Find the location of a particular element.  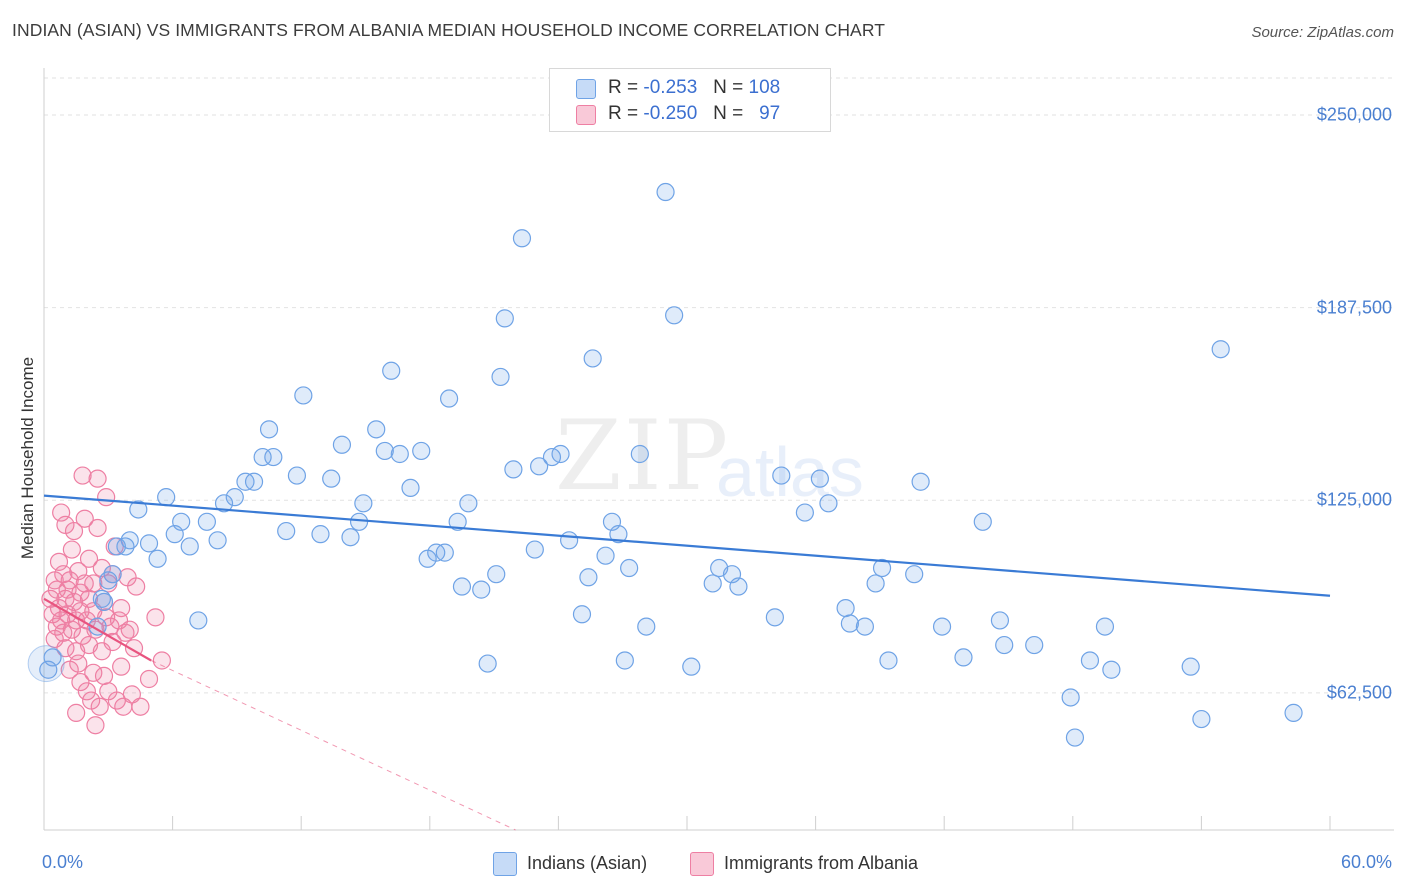

watermark-zip: ZIP is located at coordinates (643, 456).